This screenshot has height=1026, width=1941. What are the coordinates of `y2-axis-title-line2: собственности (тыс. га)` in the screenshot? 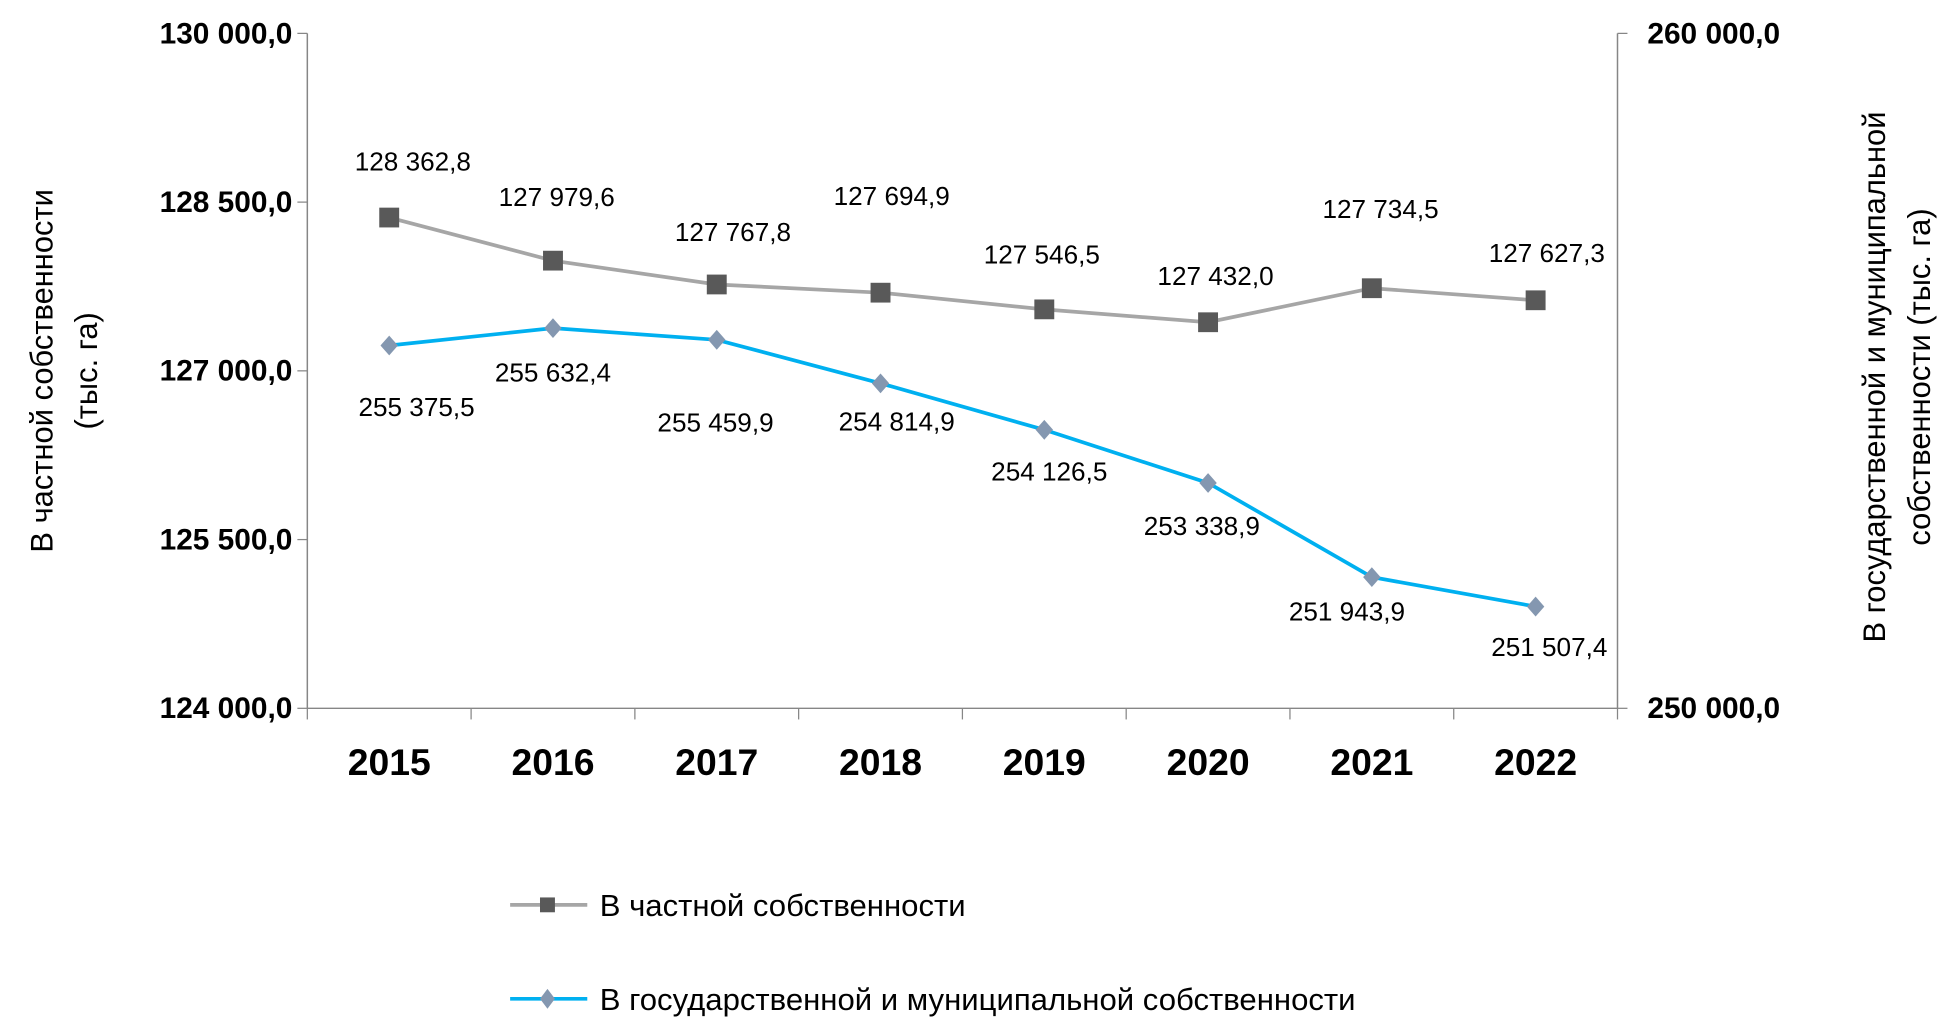 It's located at (1919, 376).